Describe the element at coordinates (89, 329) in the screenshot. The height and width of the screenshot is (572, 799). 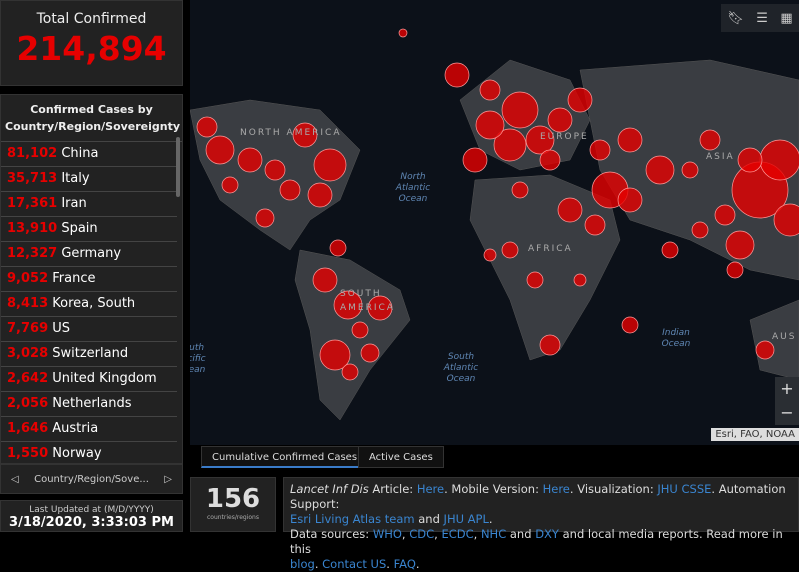
I see `country-row: 7,769 US` at that location.